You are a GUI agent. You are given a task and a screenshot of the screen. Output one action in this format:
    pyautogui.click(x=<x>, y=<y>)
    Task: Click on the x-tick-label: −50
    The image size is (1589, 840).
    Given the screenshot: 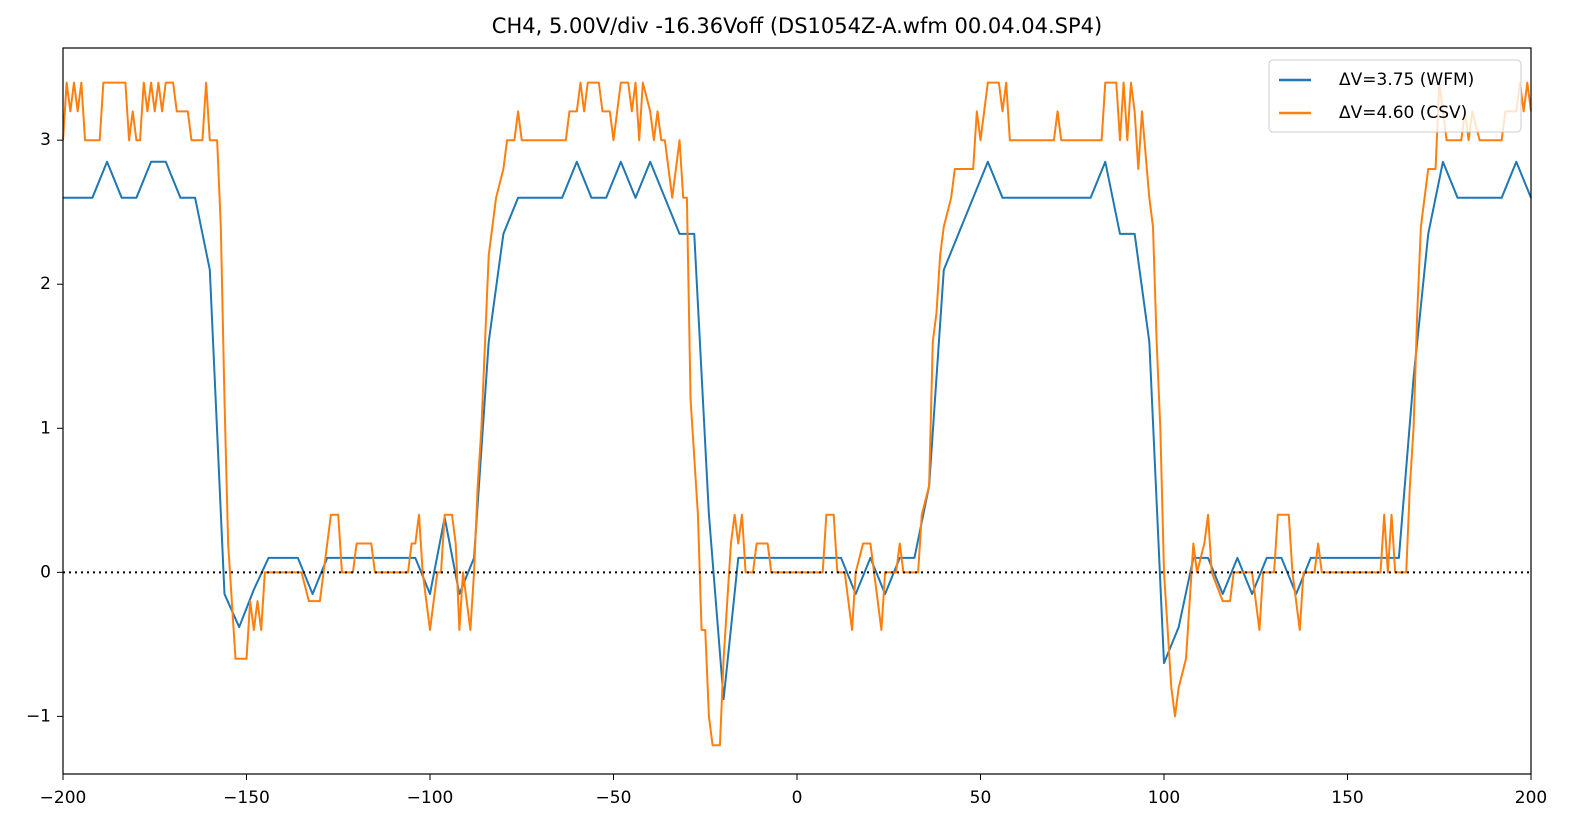 What is the action you would take?
    pyautogui.click(x=614, y=798)
    